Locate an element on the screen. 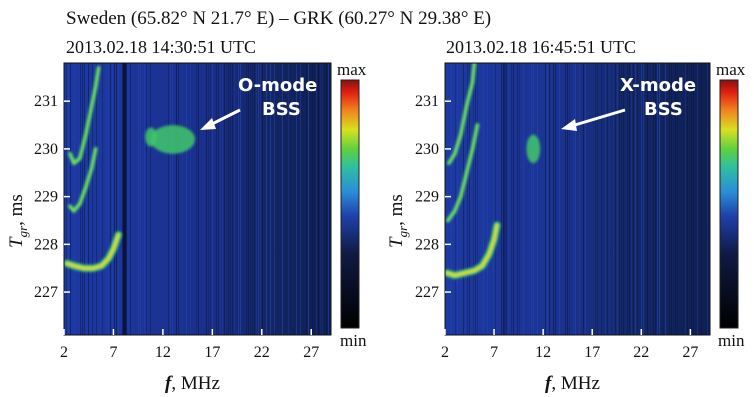 The width and height of the screenshot is (754, 397). left-colorbar-gradient is located at coordinates (350, 204).